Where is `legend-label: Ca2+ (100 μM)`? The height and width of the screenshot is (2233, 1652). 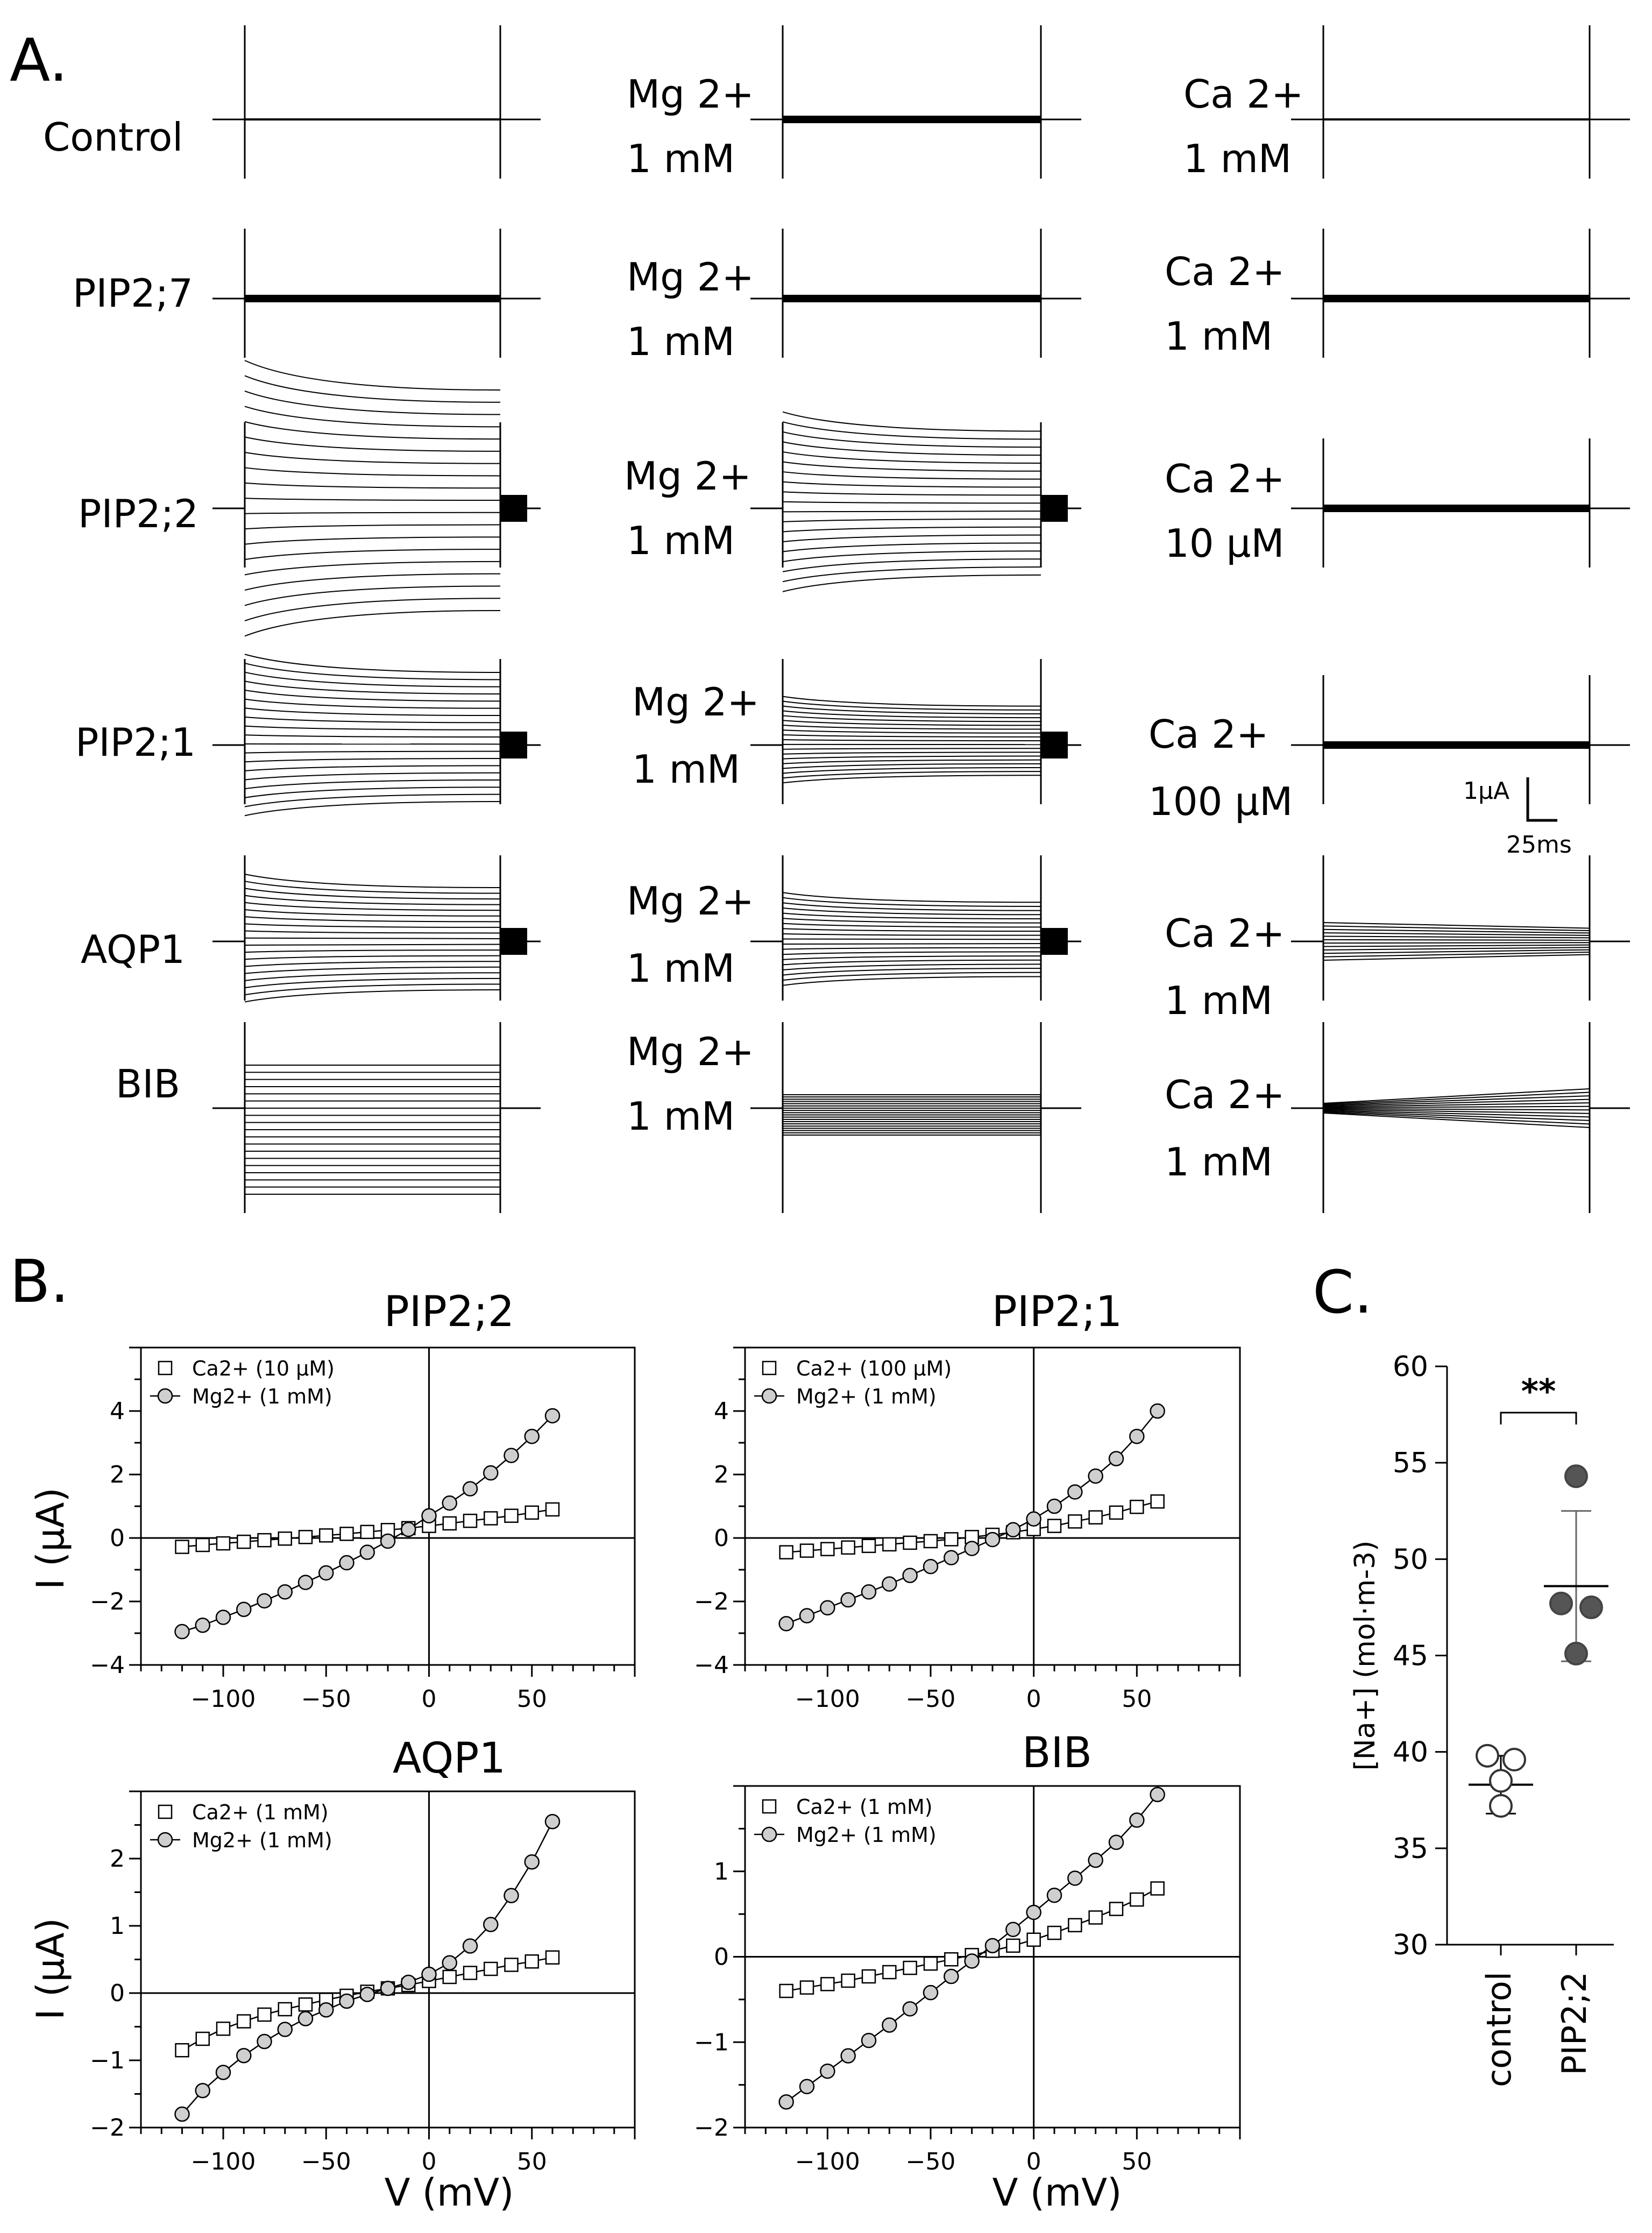
legend-label: Ca2+ (100 μM) is located at coordinates (874, 1368).